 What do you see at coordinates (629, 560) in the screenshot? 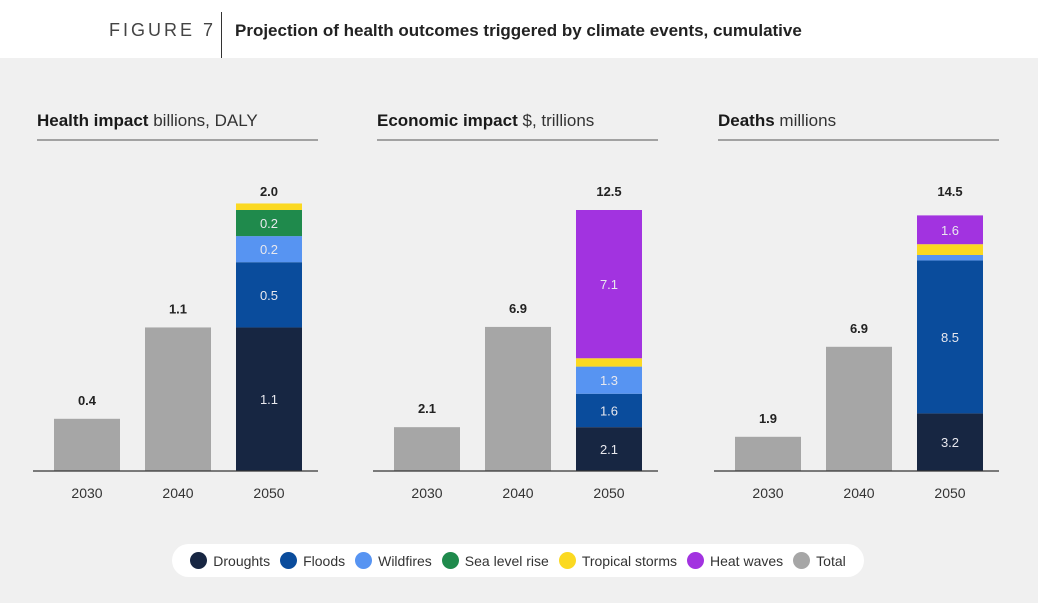
I see `legend-label: Tropical storms` at bounding box center [629, 560].